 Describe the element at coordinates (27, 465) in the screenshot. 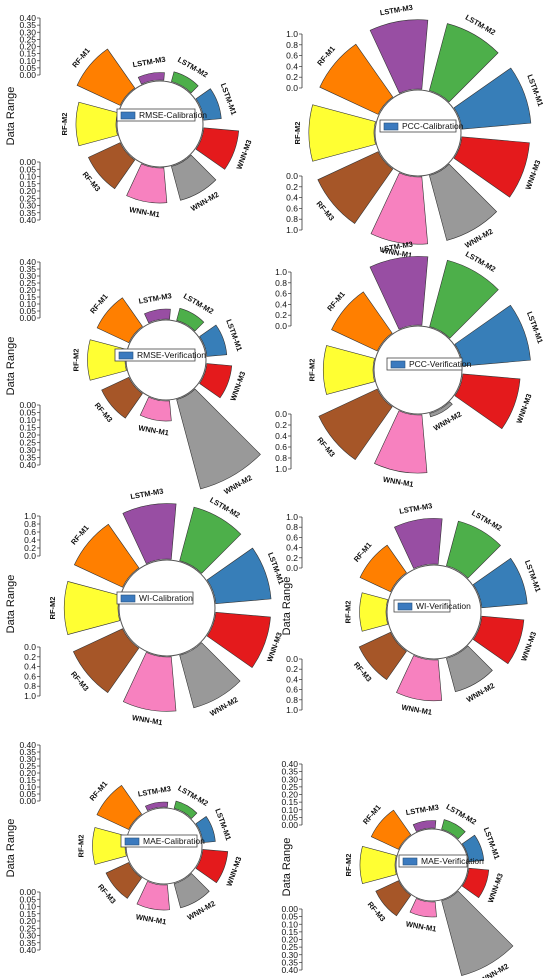

I see `bottom-axis-tick-label: 0.40` at that location.